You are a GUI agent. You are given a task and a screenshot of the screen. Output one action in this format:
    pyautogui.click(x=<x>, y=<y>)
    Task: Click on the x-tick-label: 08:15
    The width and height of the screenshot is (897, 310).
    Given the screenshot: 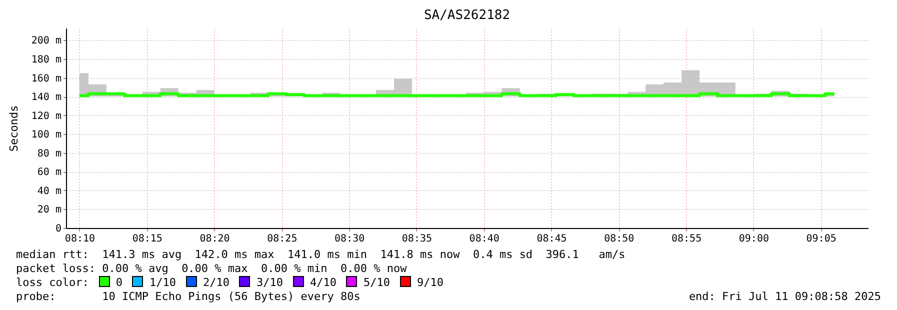 What is the action you would take?
    pyautogui.click(x=147, y=239)
    